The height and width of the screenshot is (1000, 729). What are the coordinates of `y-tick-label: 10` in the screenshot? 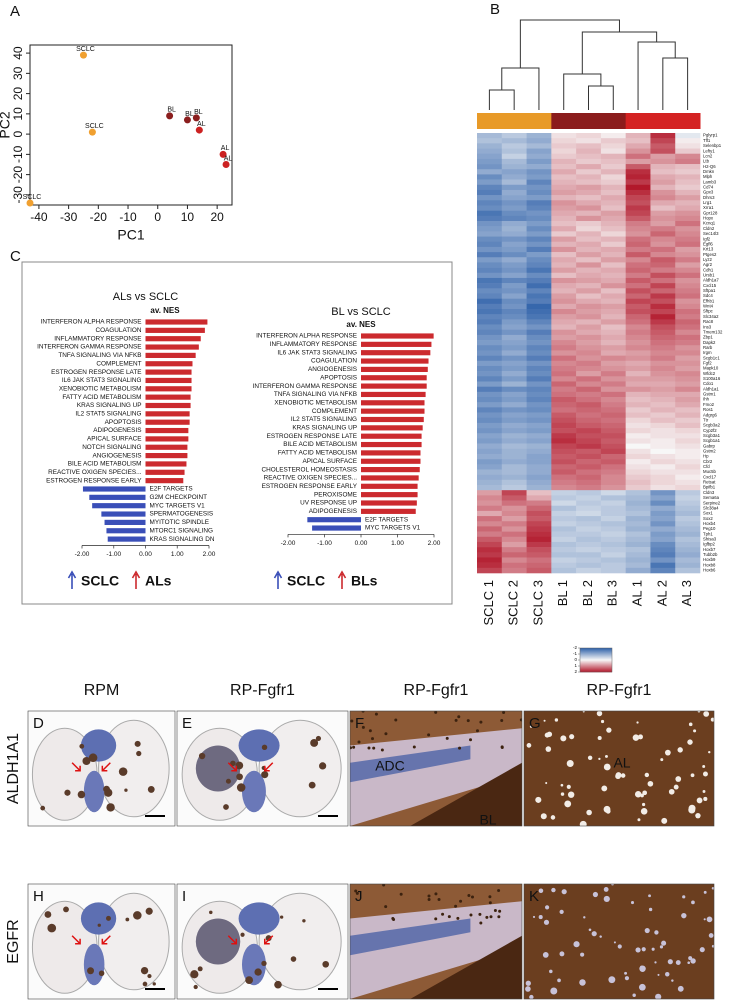 It's located at (18, 114).